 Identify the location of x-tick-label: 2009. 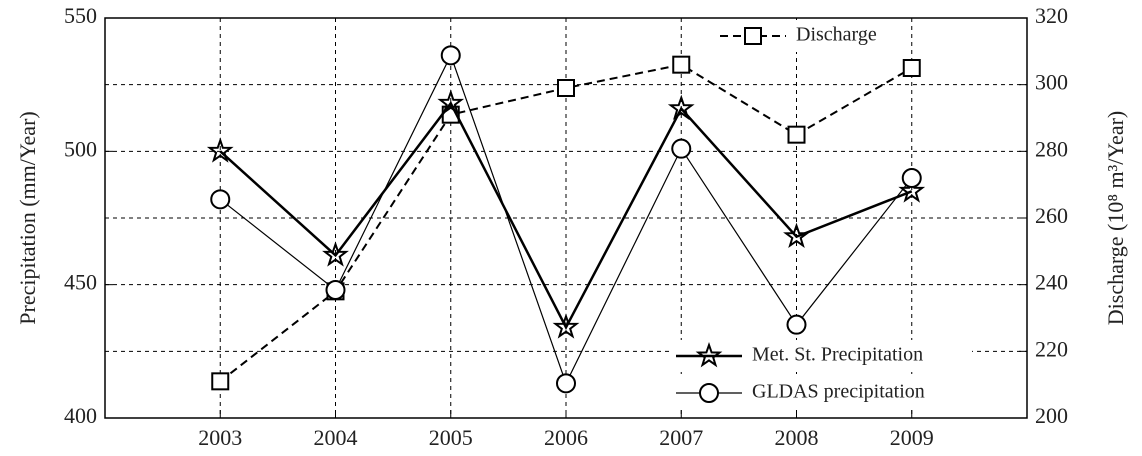
(912, 437).